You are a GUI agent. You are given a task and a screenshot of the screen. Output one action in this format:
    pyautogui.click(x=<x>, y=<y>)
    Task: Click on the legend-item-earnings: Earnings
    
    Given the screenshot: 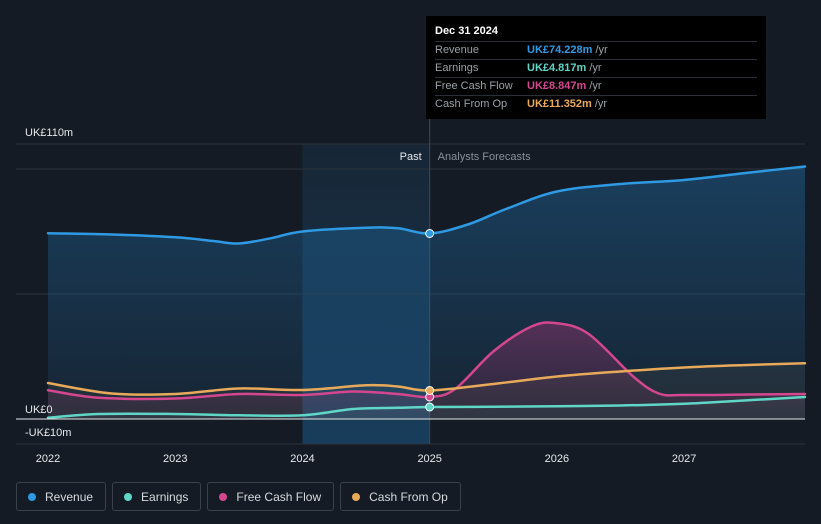 What is the action you would take?
    pyautogui.click(x=157, y=496)
    